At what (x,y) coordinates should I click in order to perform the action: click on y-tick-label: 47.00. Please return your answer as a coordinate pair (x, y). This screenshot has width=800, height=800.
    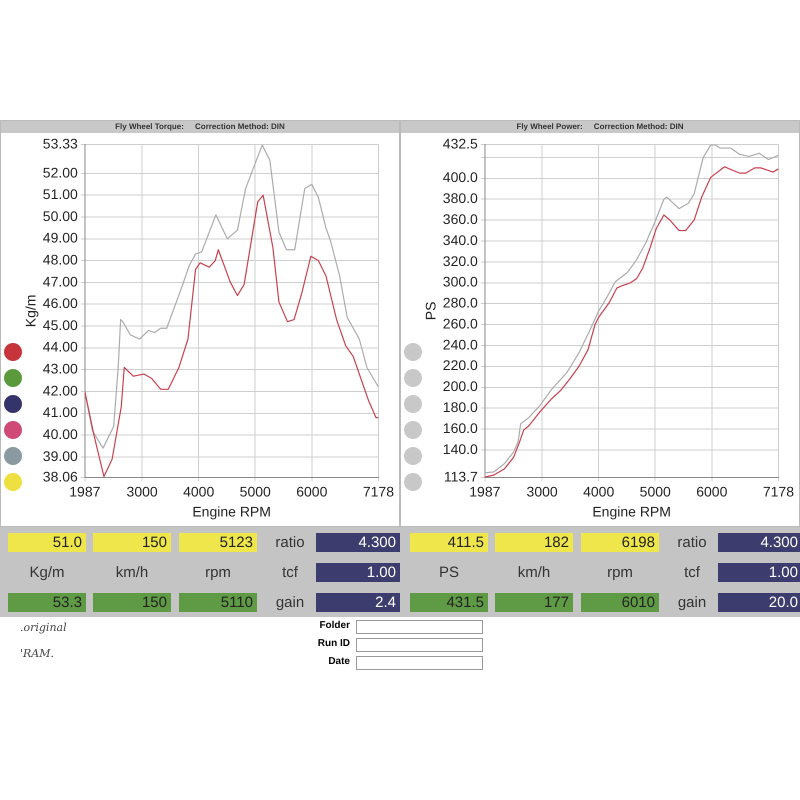
    Looking at the image, I should click on (60, 281).